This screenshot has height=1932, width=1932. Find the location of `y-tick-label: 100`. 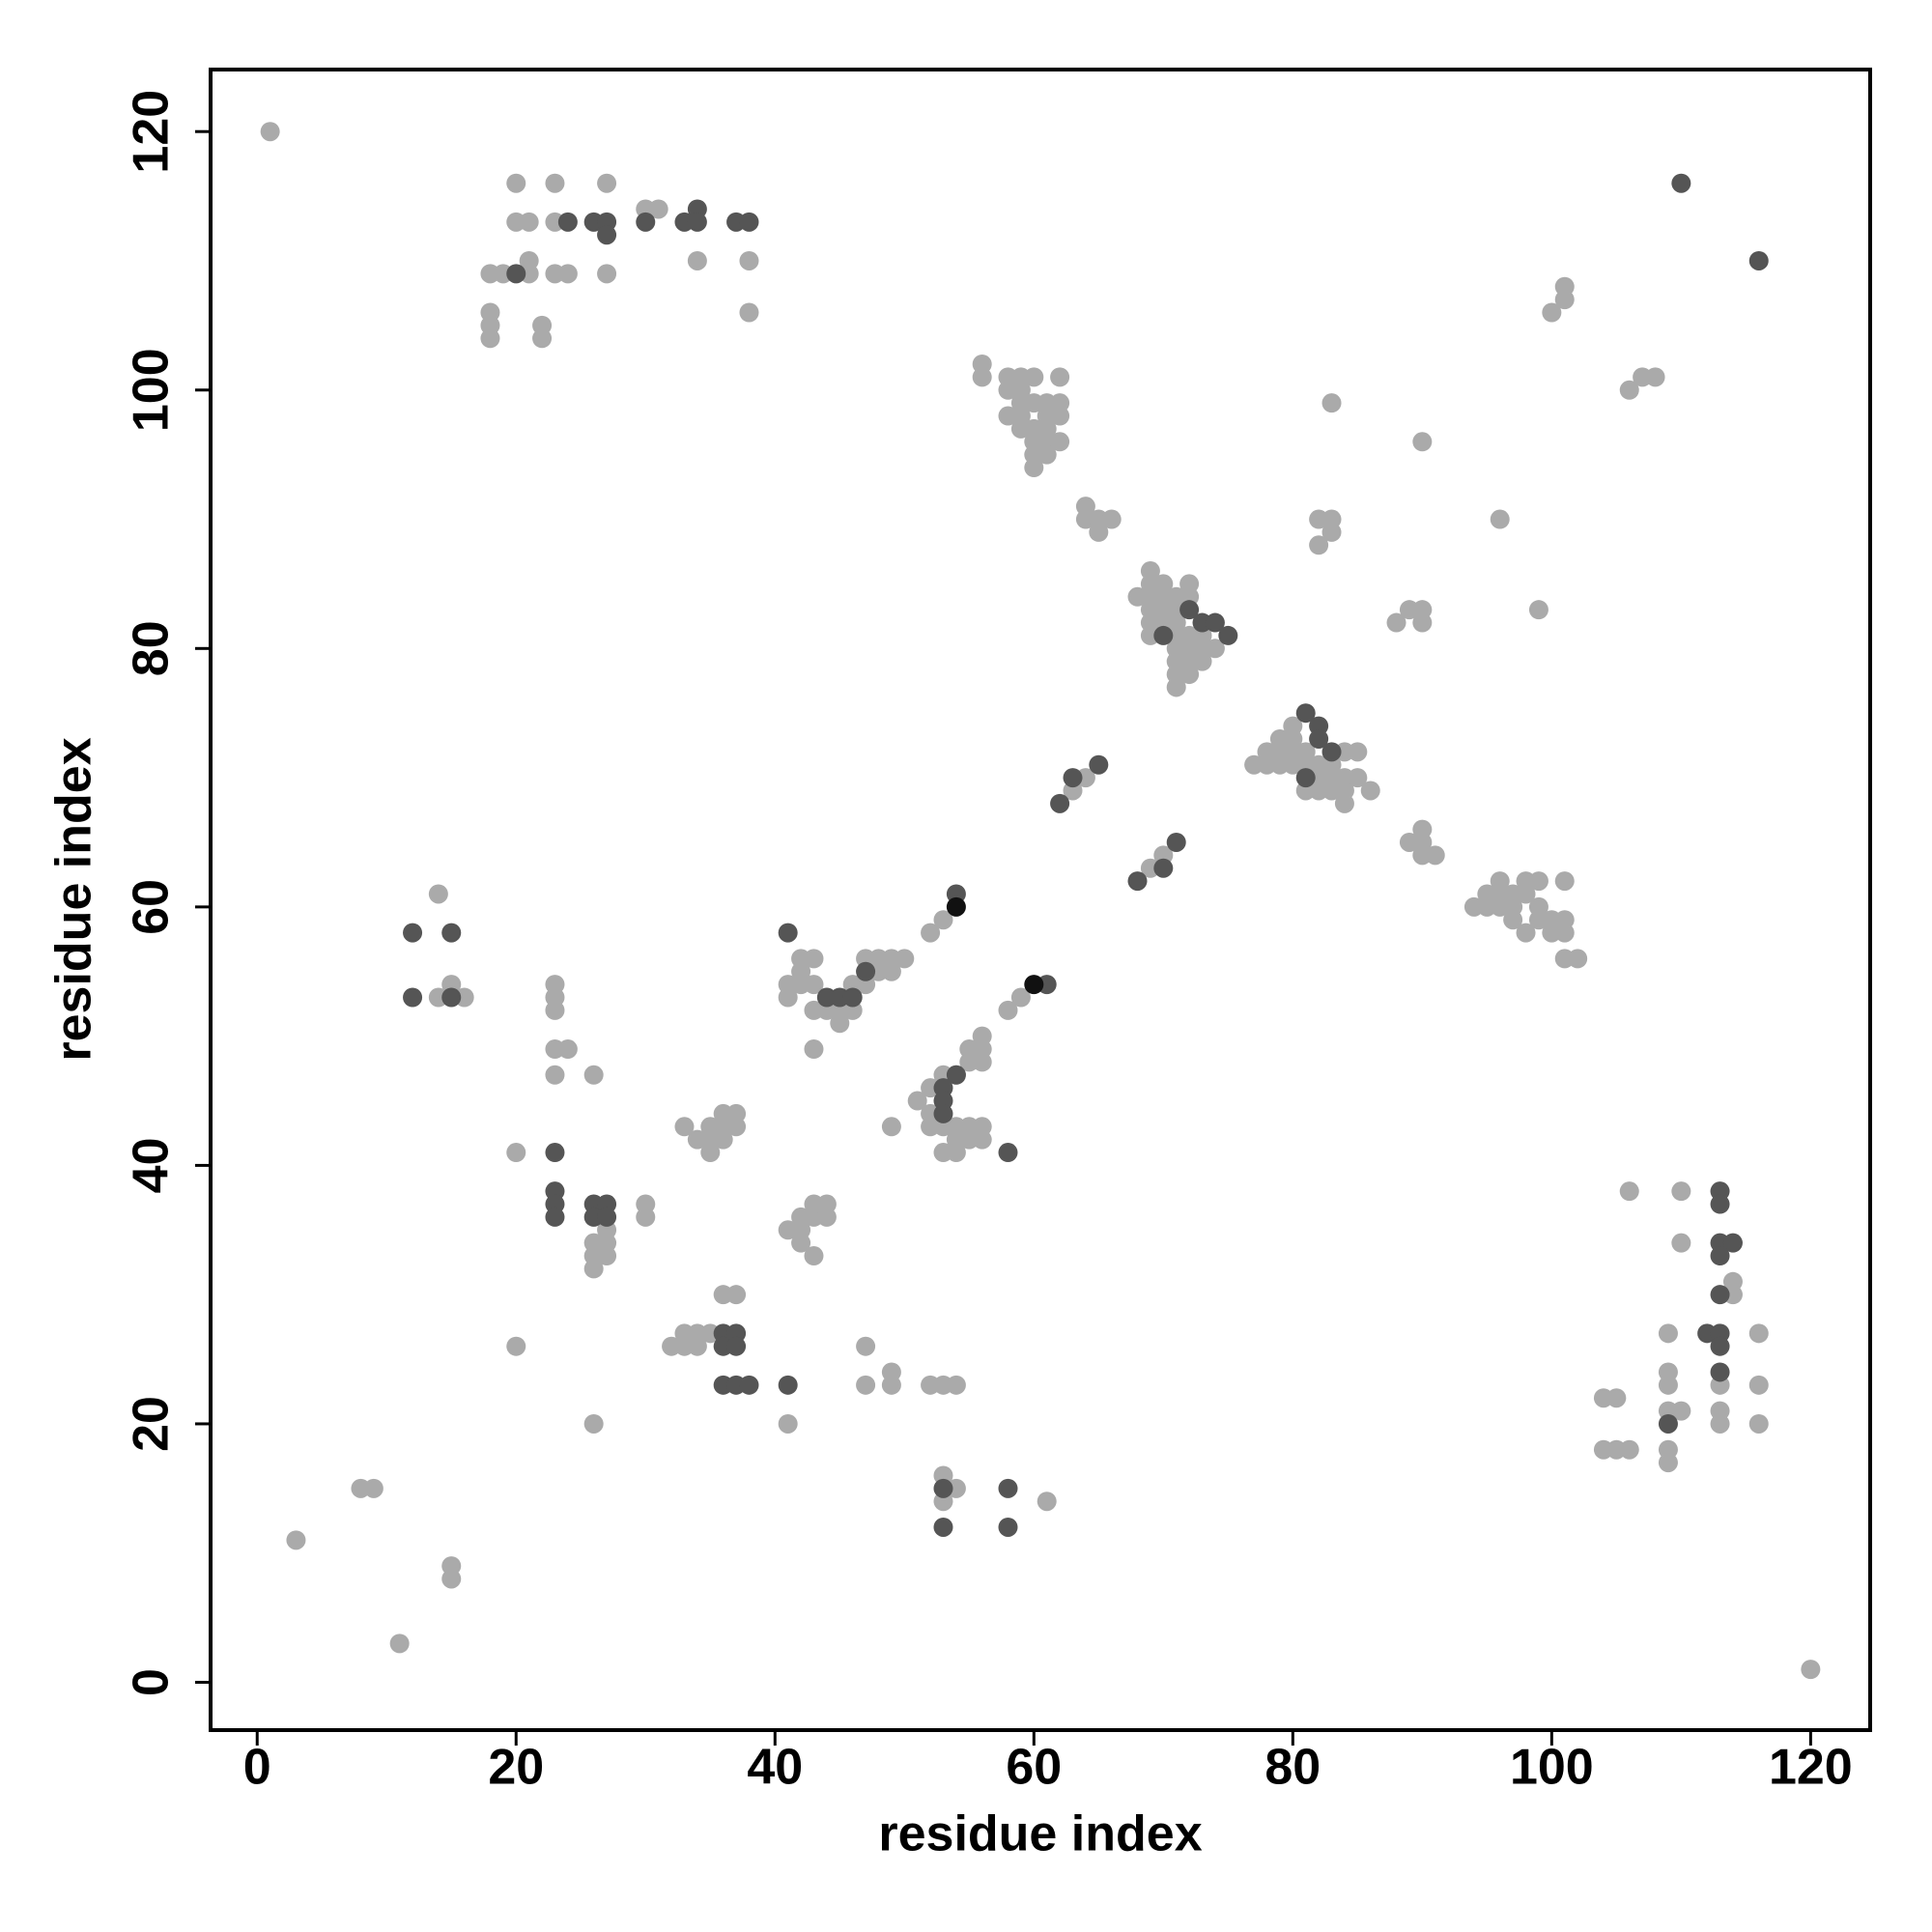

y-tick-label: 100 is located at coordinates (152, 390).